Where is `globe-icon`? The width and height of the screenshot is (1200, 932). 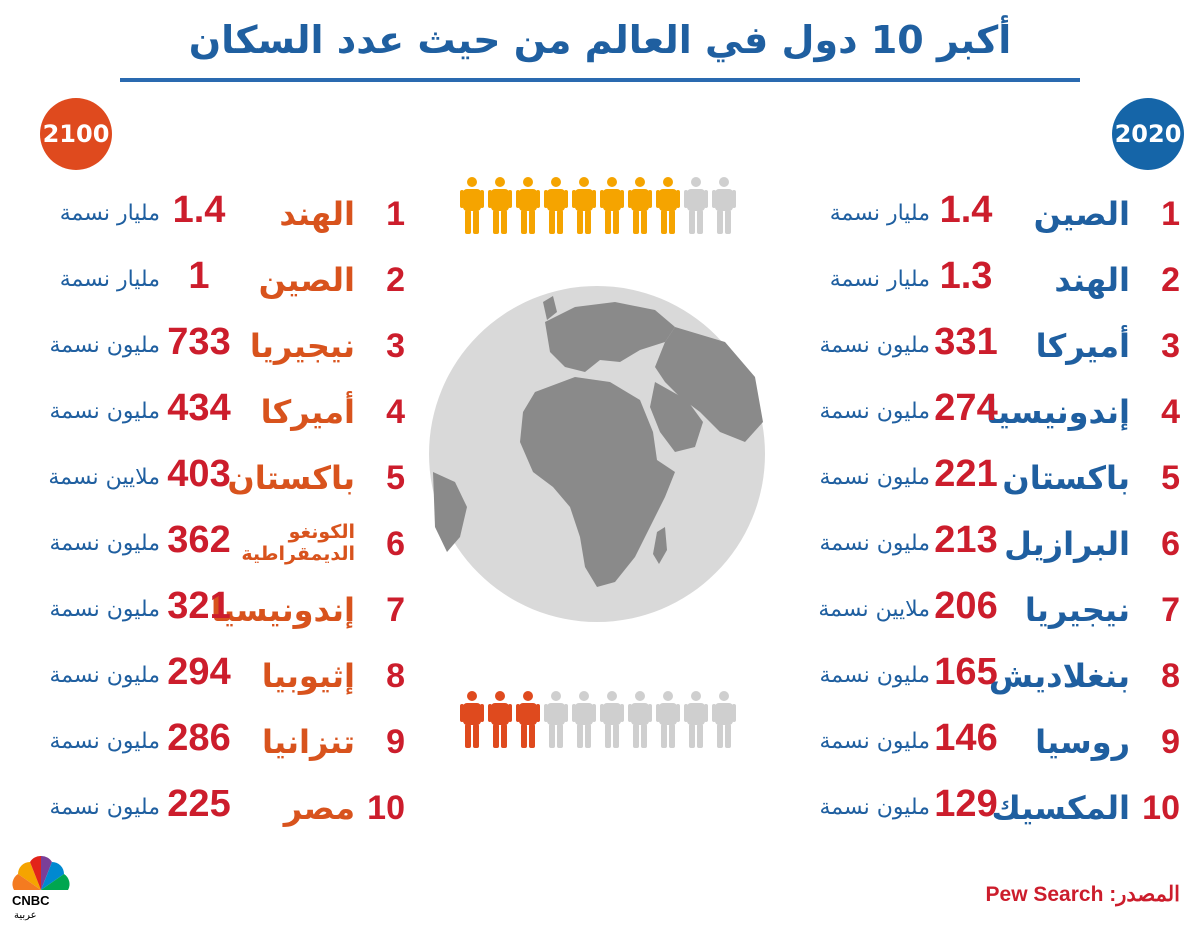
globe-icon is located at coordinates (597, 454).